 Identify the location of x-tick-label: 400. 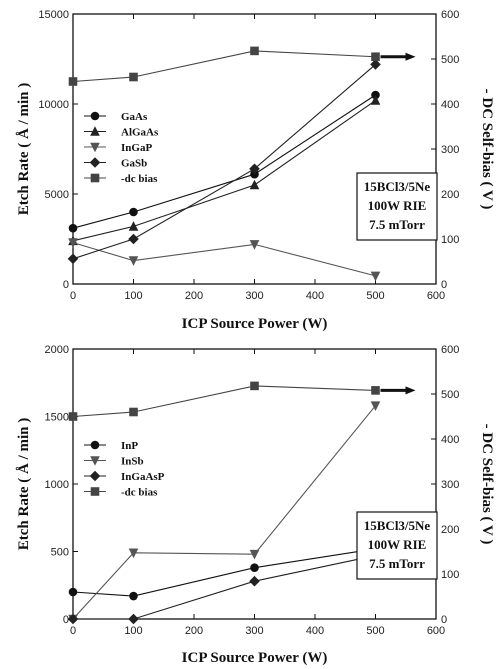
(315, 296).